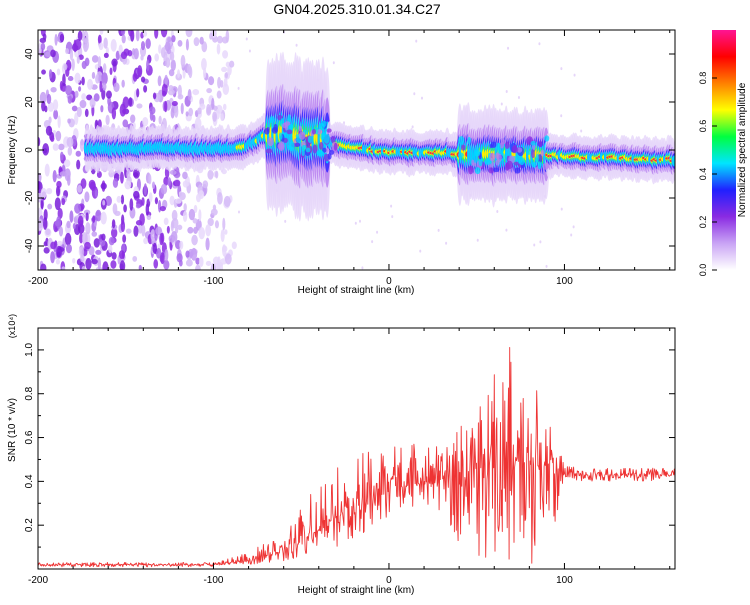  What do you see at coordinates (703, 174) in the screenshot?
I see `colorbar-tick-label: 0.4` at bounding box center [703, 174].